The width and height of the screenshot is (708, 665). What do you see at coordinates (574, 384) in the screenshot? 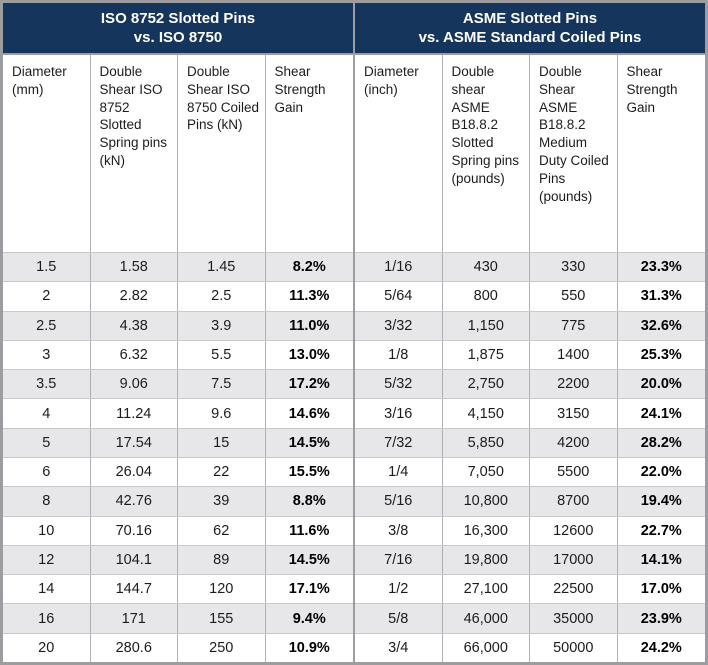
I see `value-cell: 2200` at bounding box center [574, 384].